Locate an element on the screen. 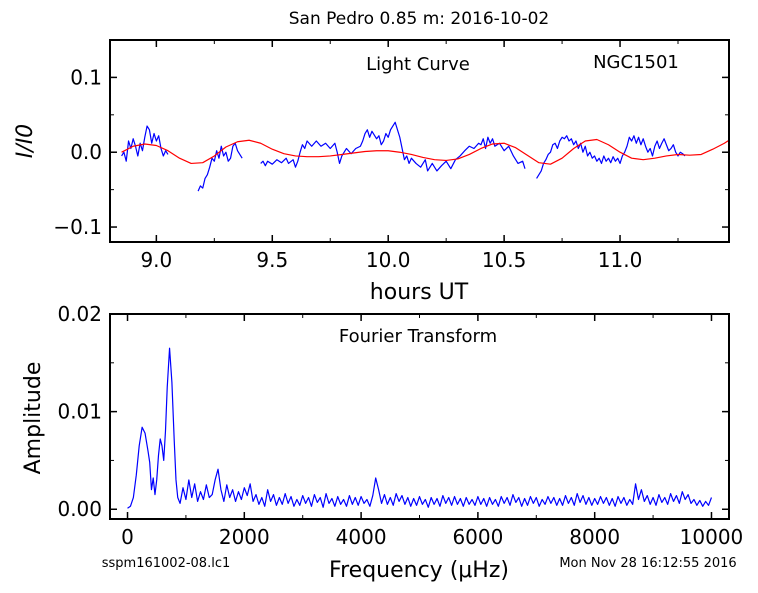  fourier-xtick-label: 0 is located at coordinates (127, 537).